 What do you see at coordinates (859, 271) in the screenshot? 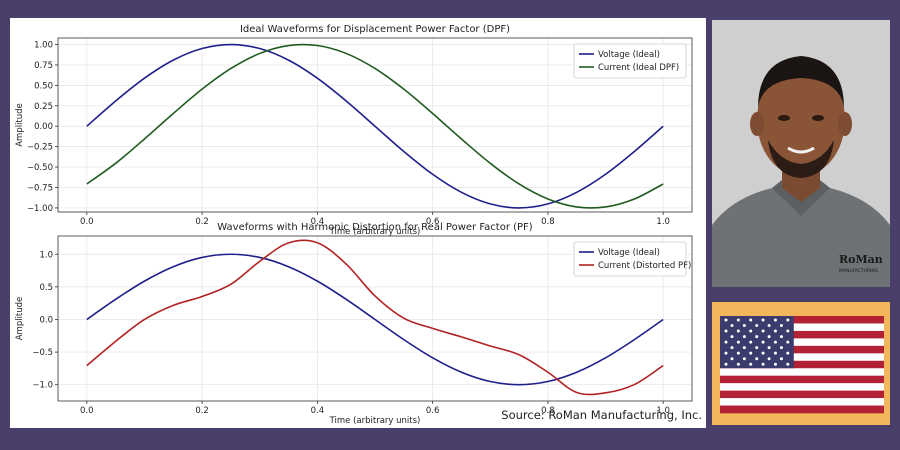
I see `shirt-logo-subtext: MANUFACTURING` at bounding box center [859, 271].